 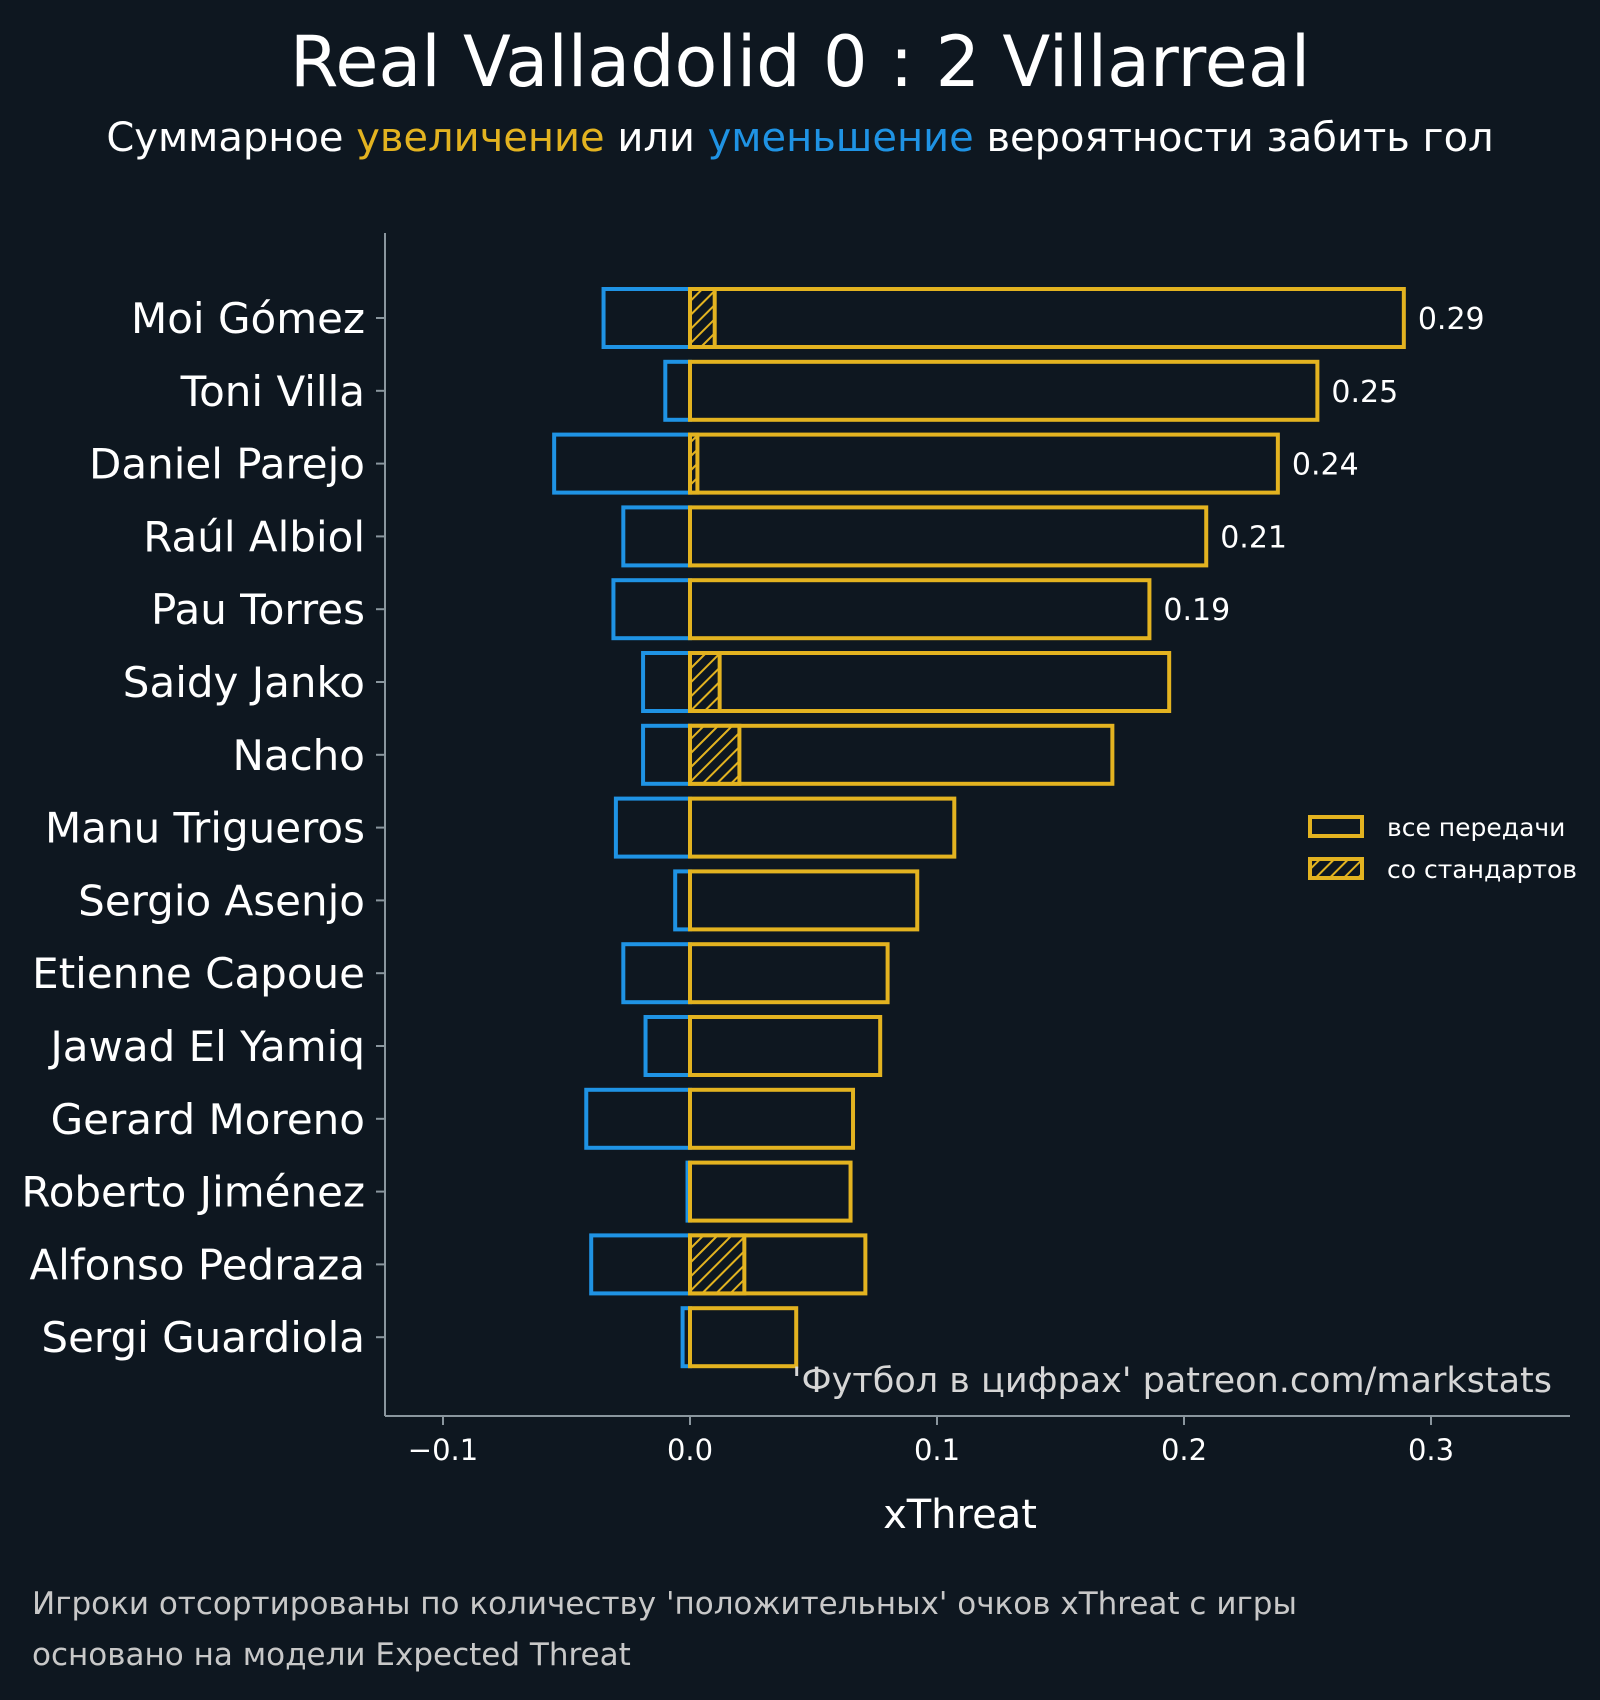 What do you see at coordinates (197, 1264) in the screenshot?
I see `player-label: Alfonso Pedraza` at bounding box center [197, 1264].